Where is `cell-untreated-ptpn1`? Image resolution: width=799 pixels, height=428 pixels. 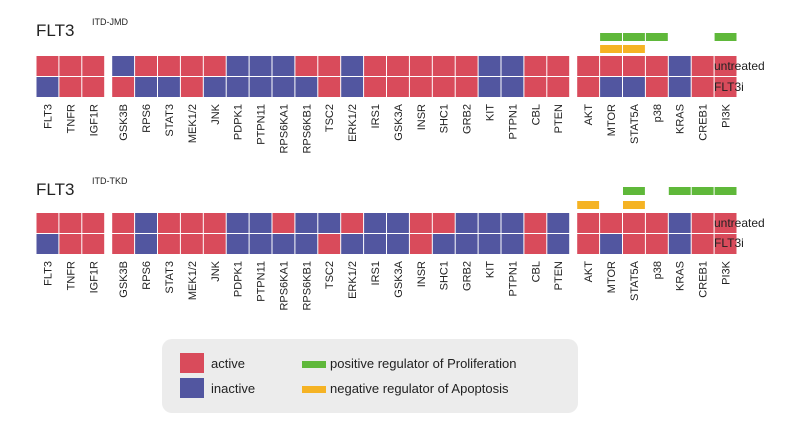
cell-untreated-ptpn1 is located at coordinates (512, 223).